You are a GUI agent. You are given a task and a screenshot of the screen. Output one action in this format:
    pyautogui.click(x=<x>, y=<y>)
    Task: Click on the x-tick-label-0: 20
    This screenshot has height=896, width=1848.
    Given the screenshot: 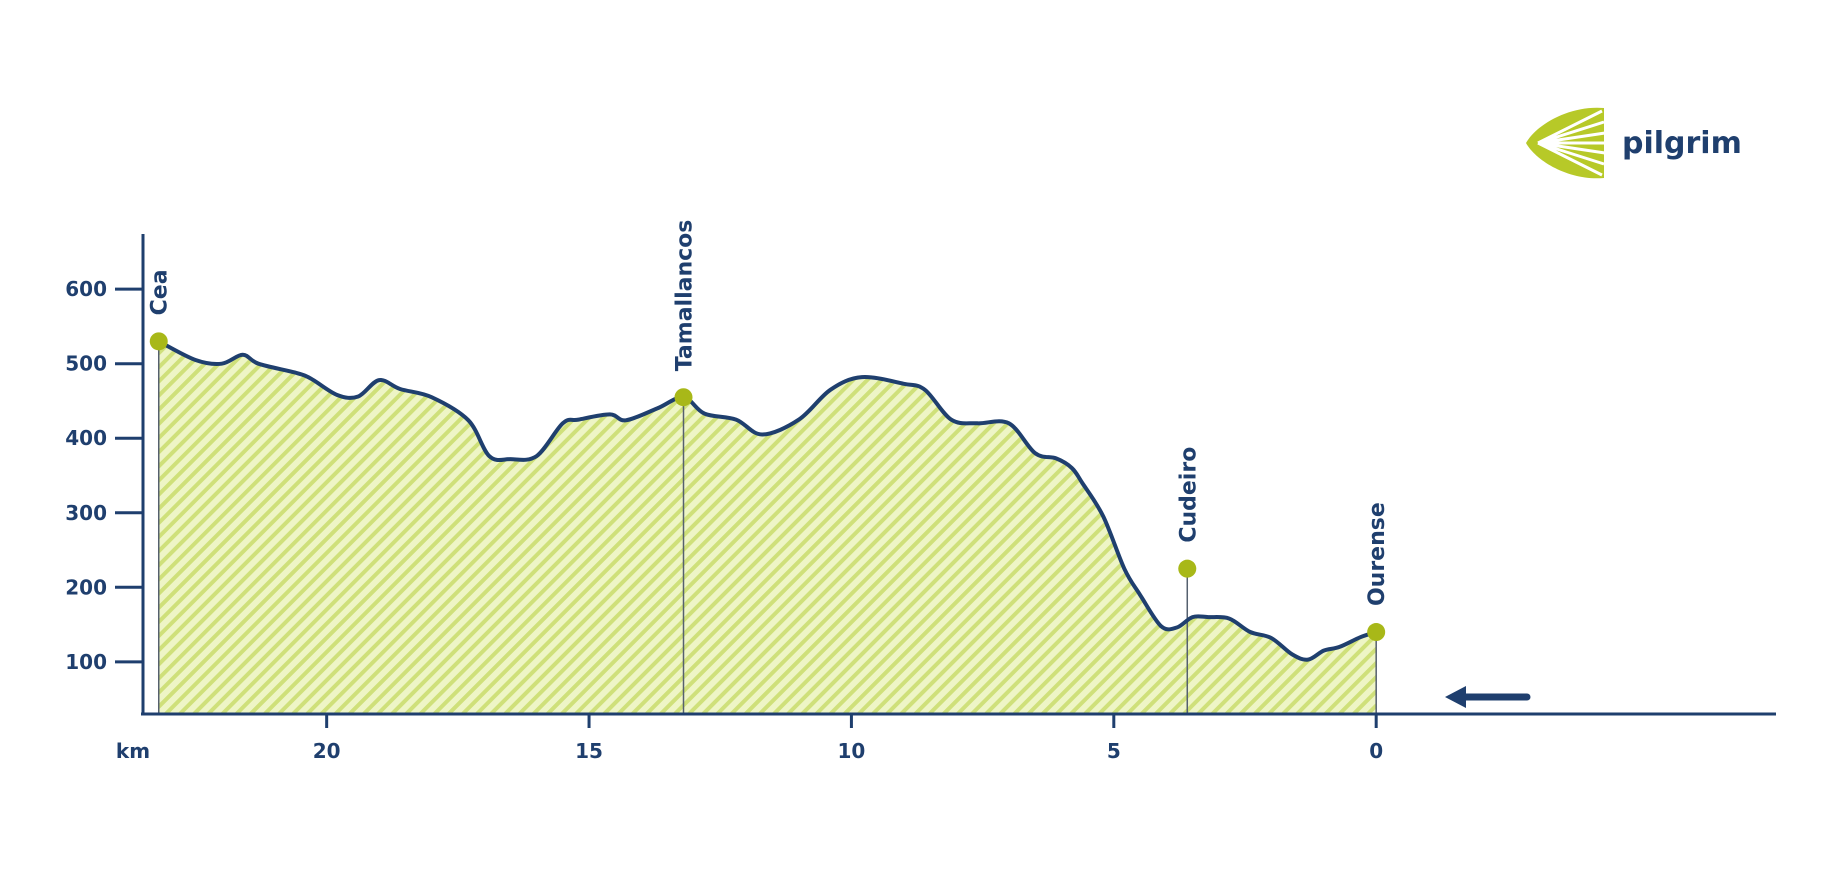 What is the action you would take?
    pyautogui.click(x=327, y=751)
    